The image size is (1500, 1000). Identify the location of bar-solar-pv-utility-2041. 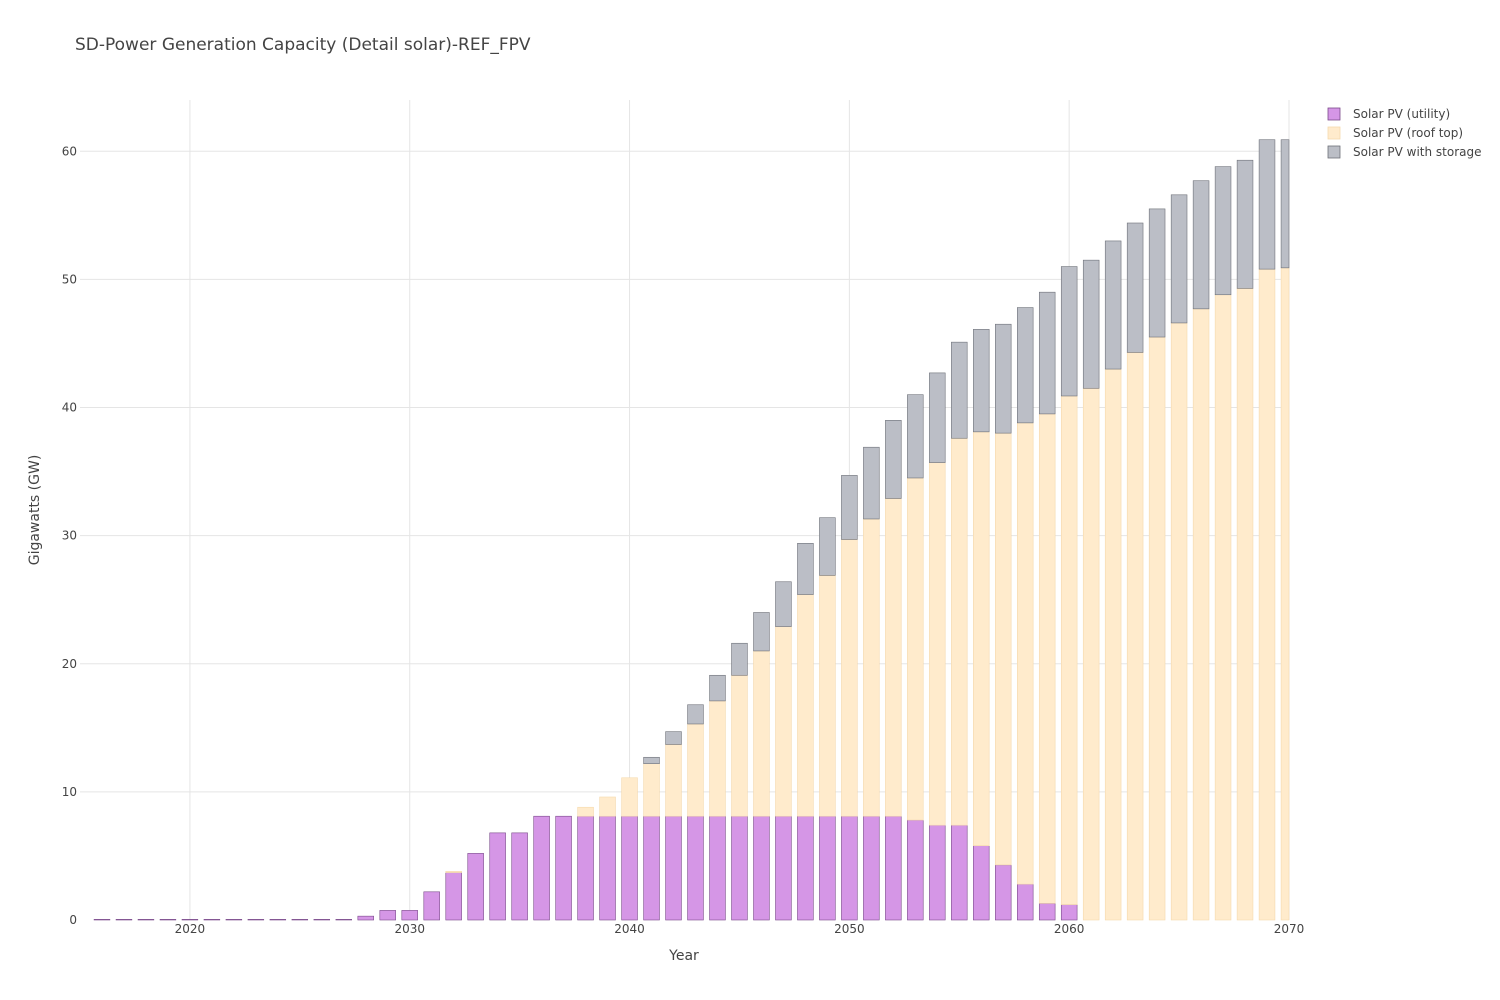
(651, 868).